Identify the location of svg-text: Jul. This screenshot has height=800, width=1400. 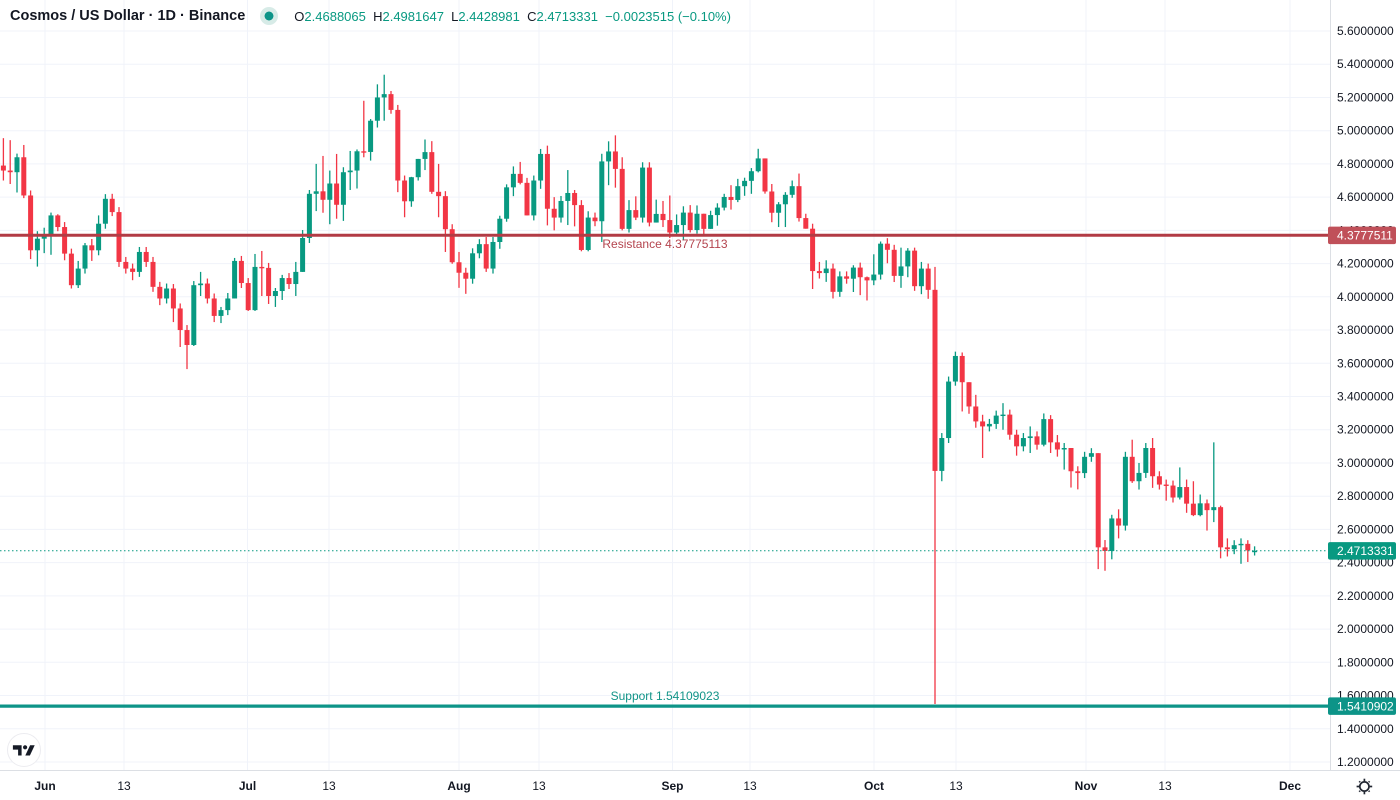
(247, 786).